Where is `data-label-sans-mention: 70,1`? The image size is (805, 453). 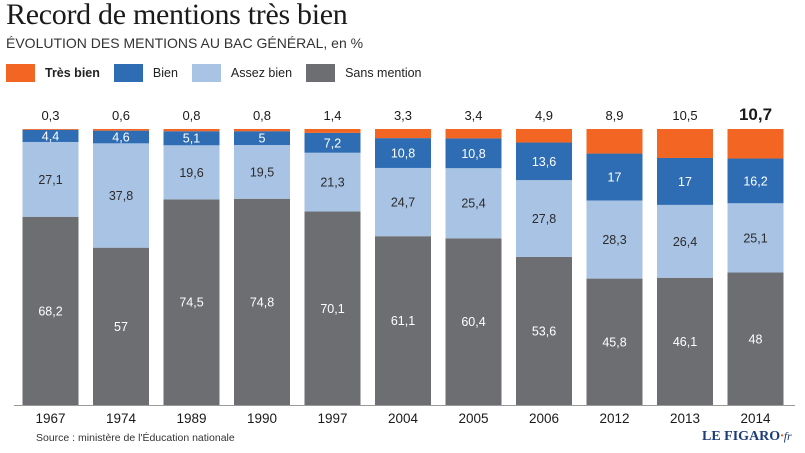 data-label-sans-mention: 70,1 is located at coordinates (332, 309).